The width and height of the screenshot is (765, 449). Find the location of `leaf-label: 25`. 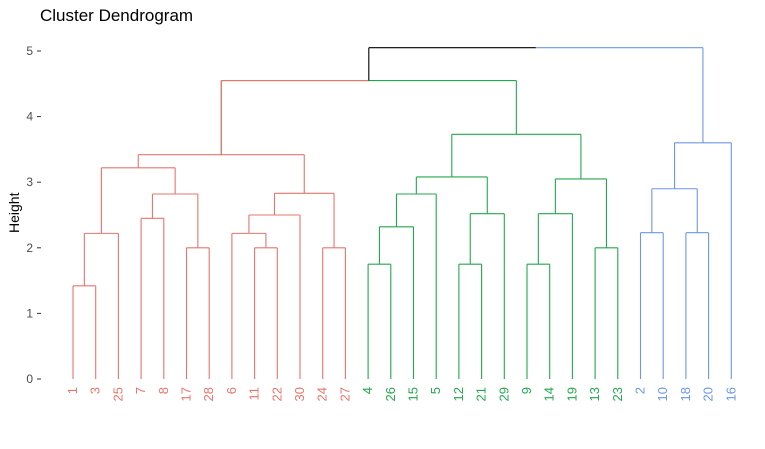

leaf-label: 25 is located at coordinates (117, 394).